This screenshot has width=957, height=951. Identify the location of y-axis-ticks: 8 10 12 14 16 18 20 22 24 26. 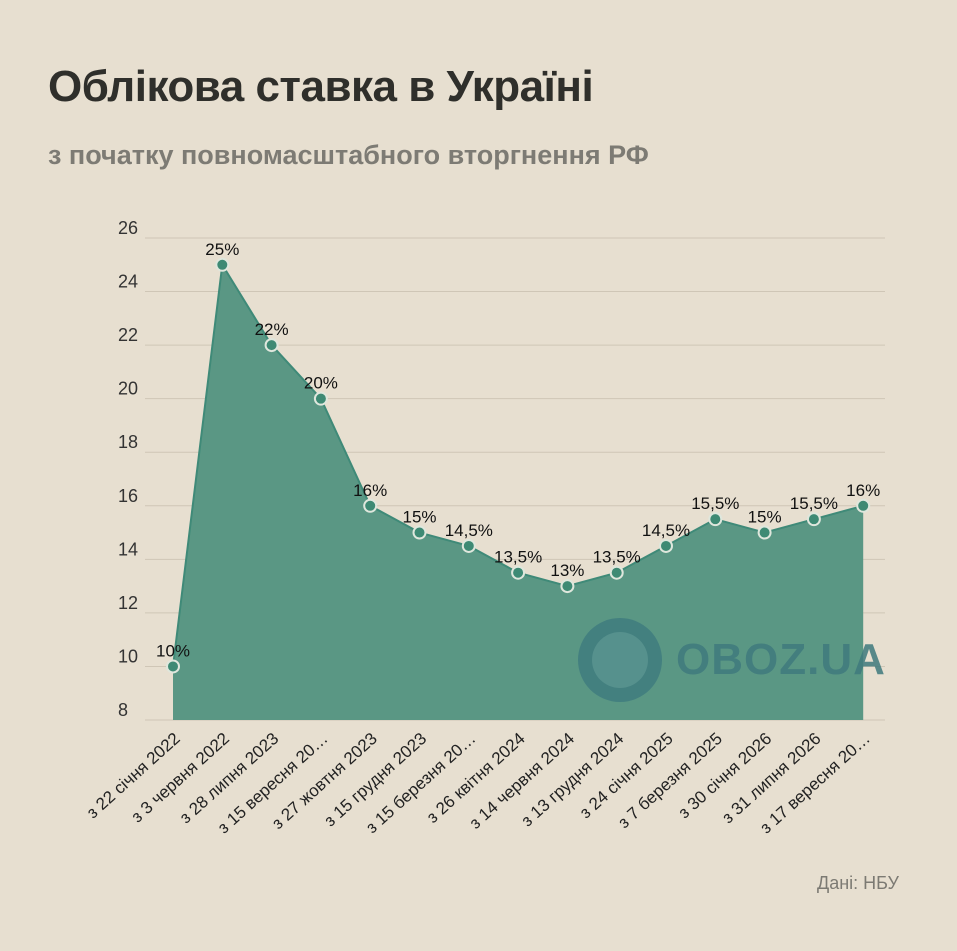
(128, 469).